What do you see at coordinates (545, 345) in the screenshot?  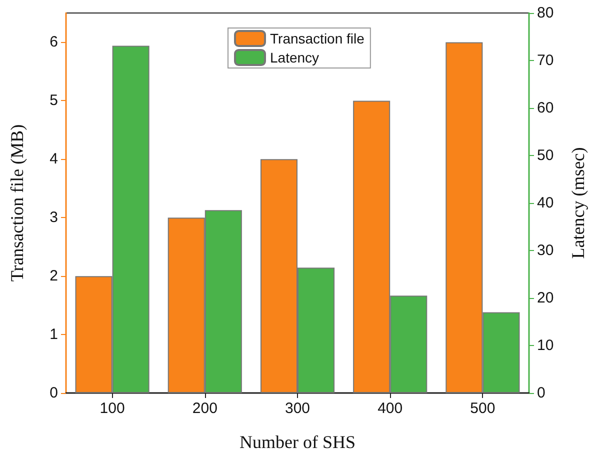 I see `y2-tick-label: 10` at bounding box center [545, 345].